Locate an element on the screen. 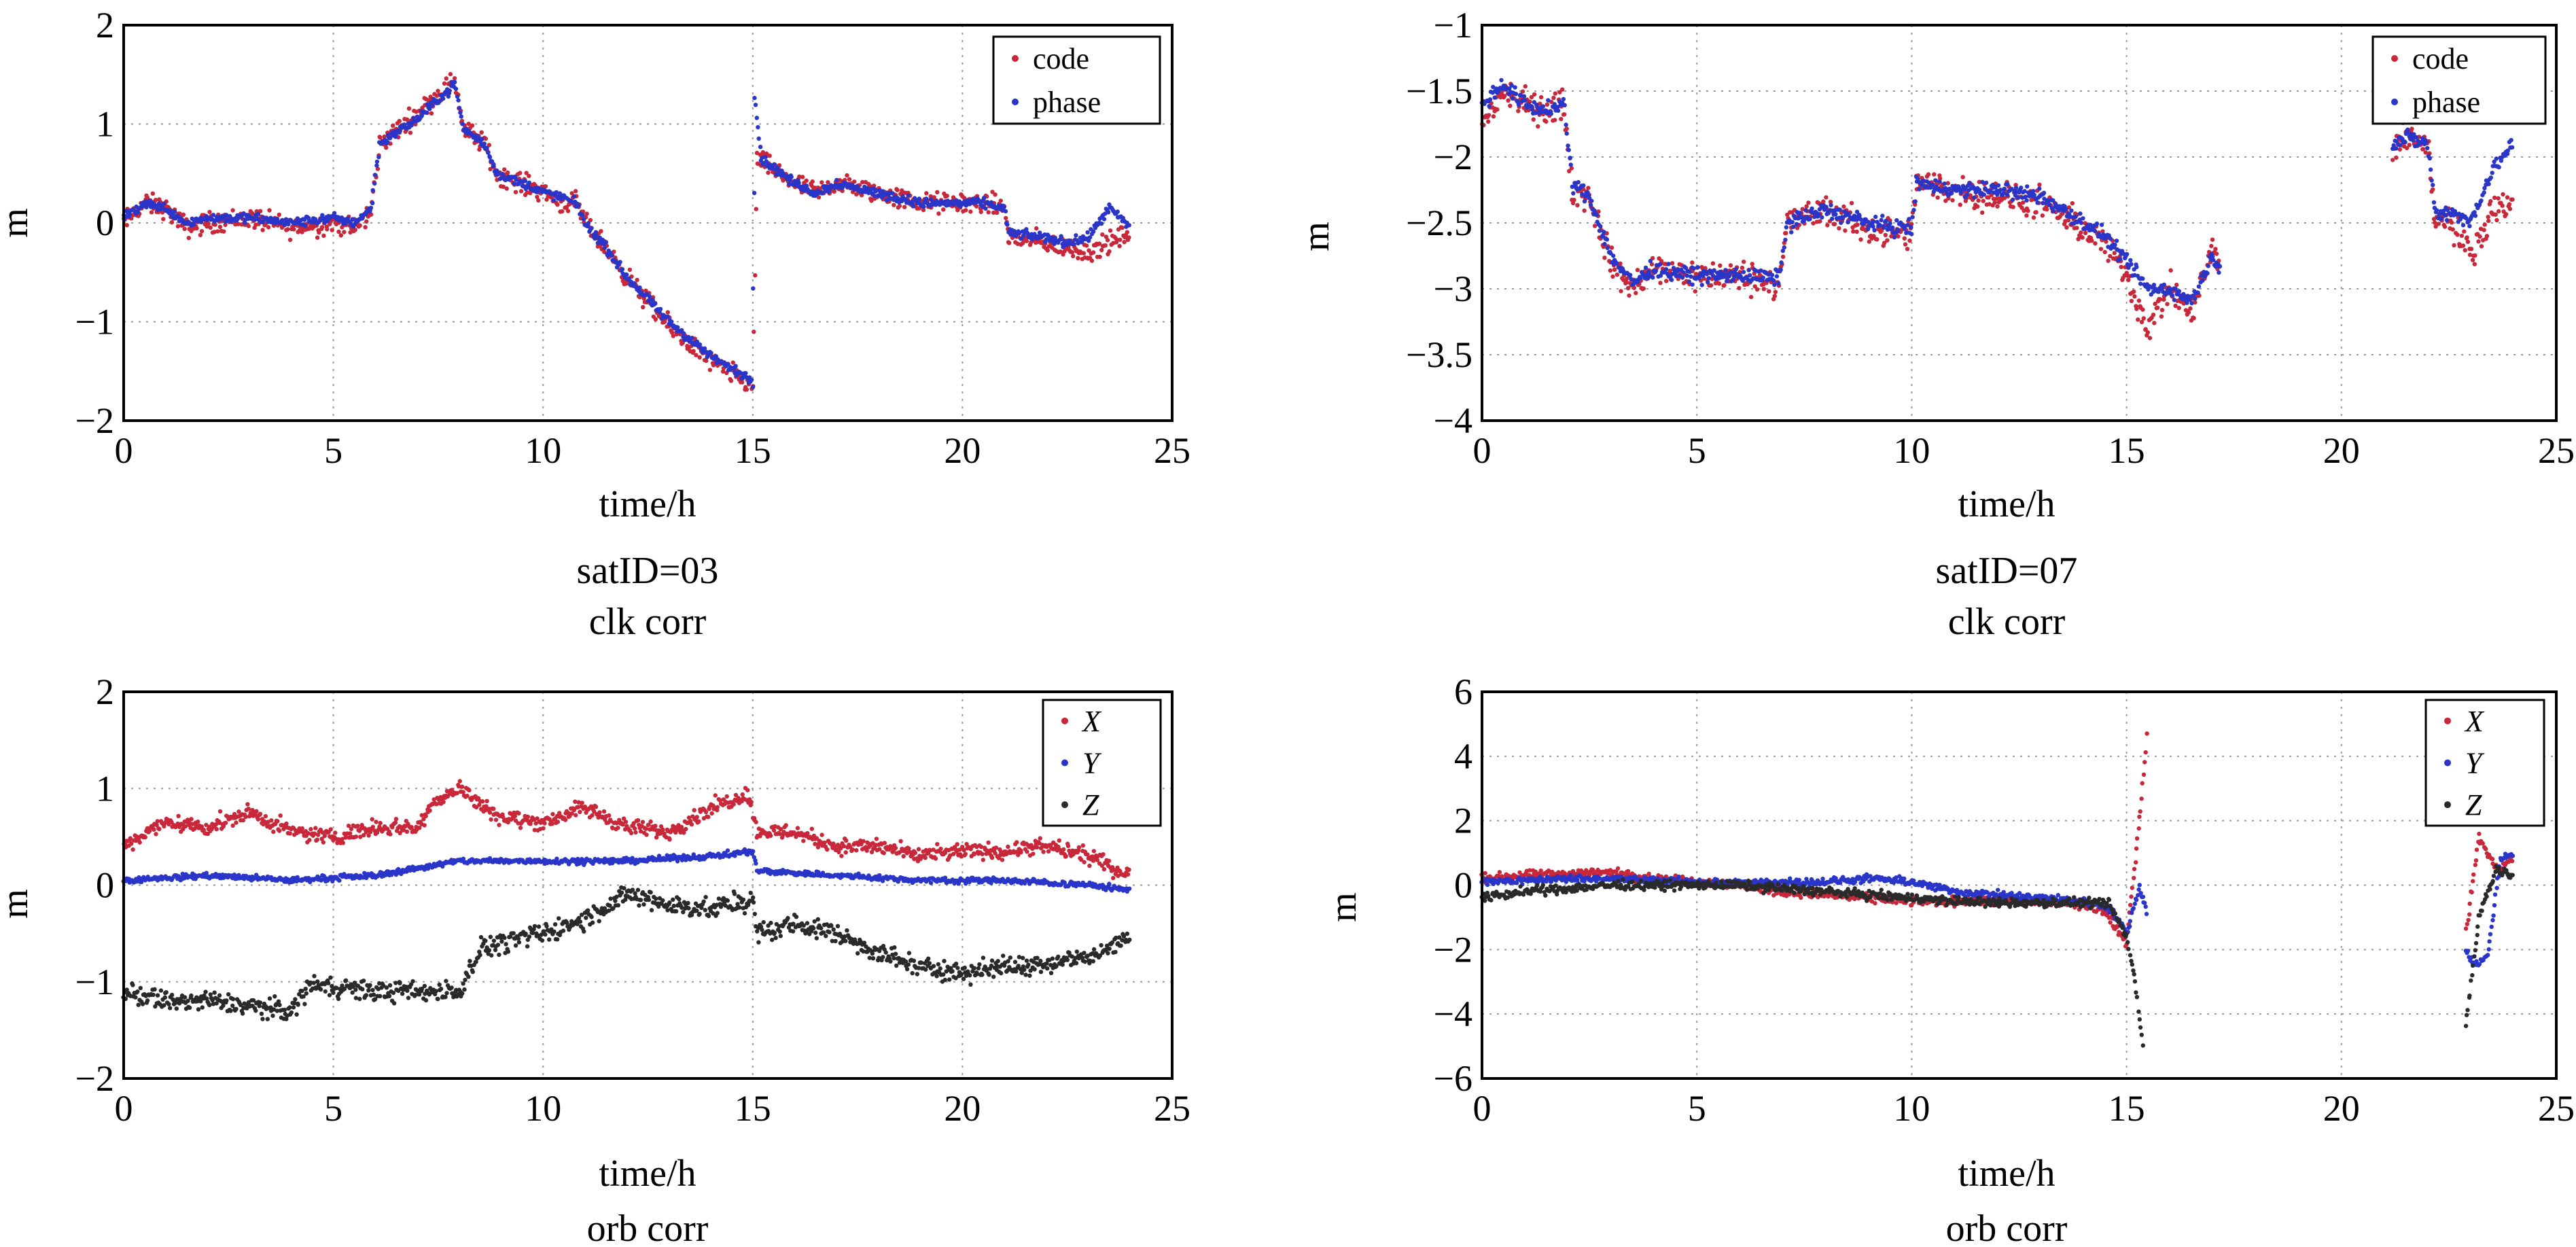 Image resolution: width=2576 pixels, height=1247 pixels. legend-marker-phase is located at coordinates (2394, 102).